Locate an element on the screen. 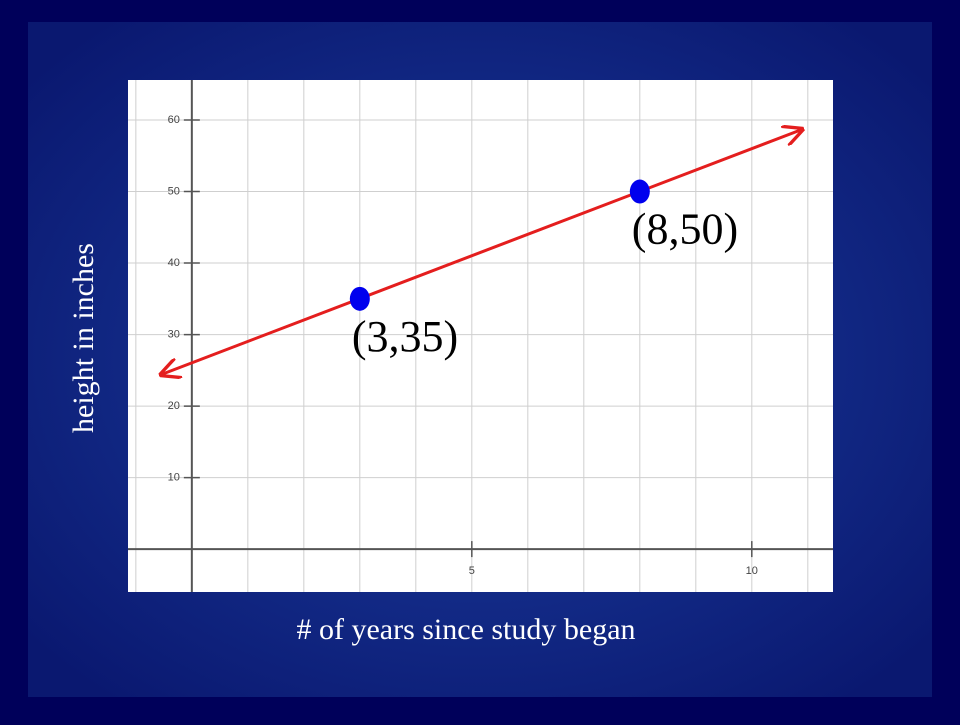  point-annotation: (3,35) is located at coordinates (405, 336).